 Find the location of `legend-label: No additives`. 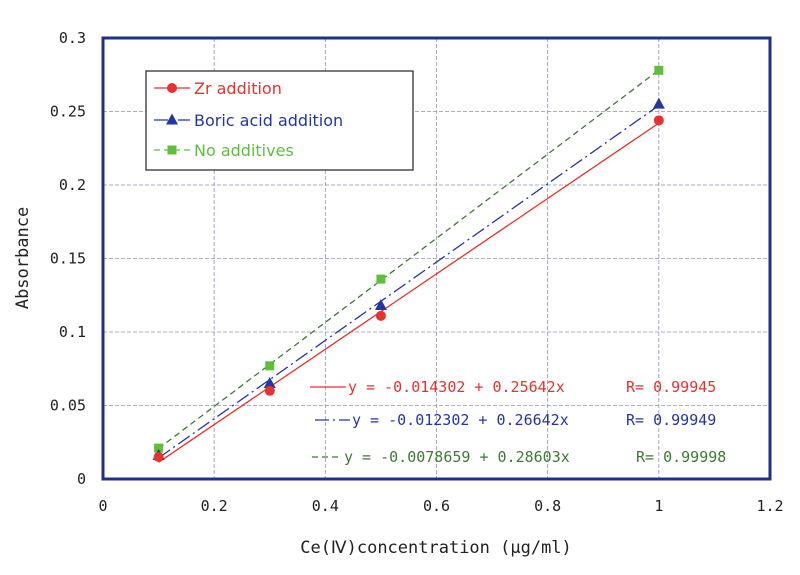

legend-label: No additives is located at coordinates (244, 150).